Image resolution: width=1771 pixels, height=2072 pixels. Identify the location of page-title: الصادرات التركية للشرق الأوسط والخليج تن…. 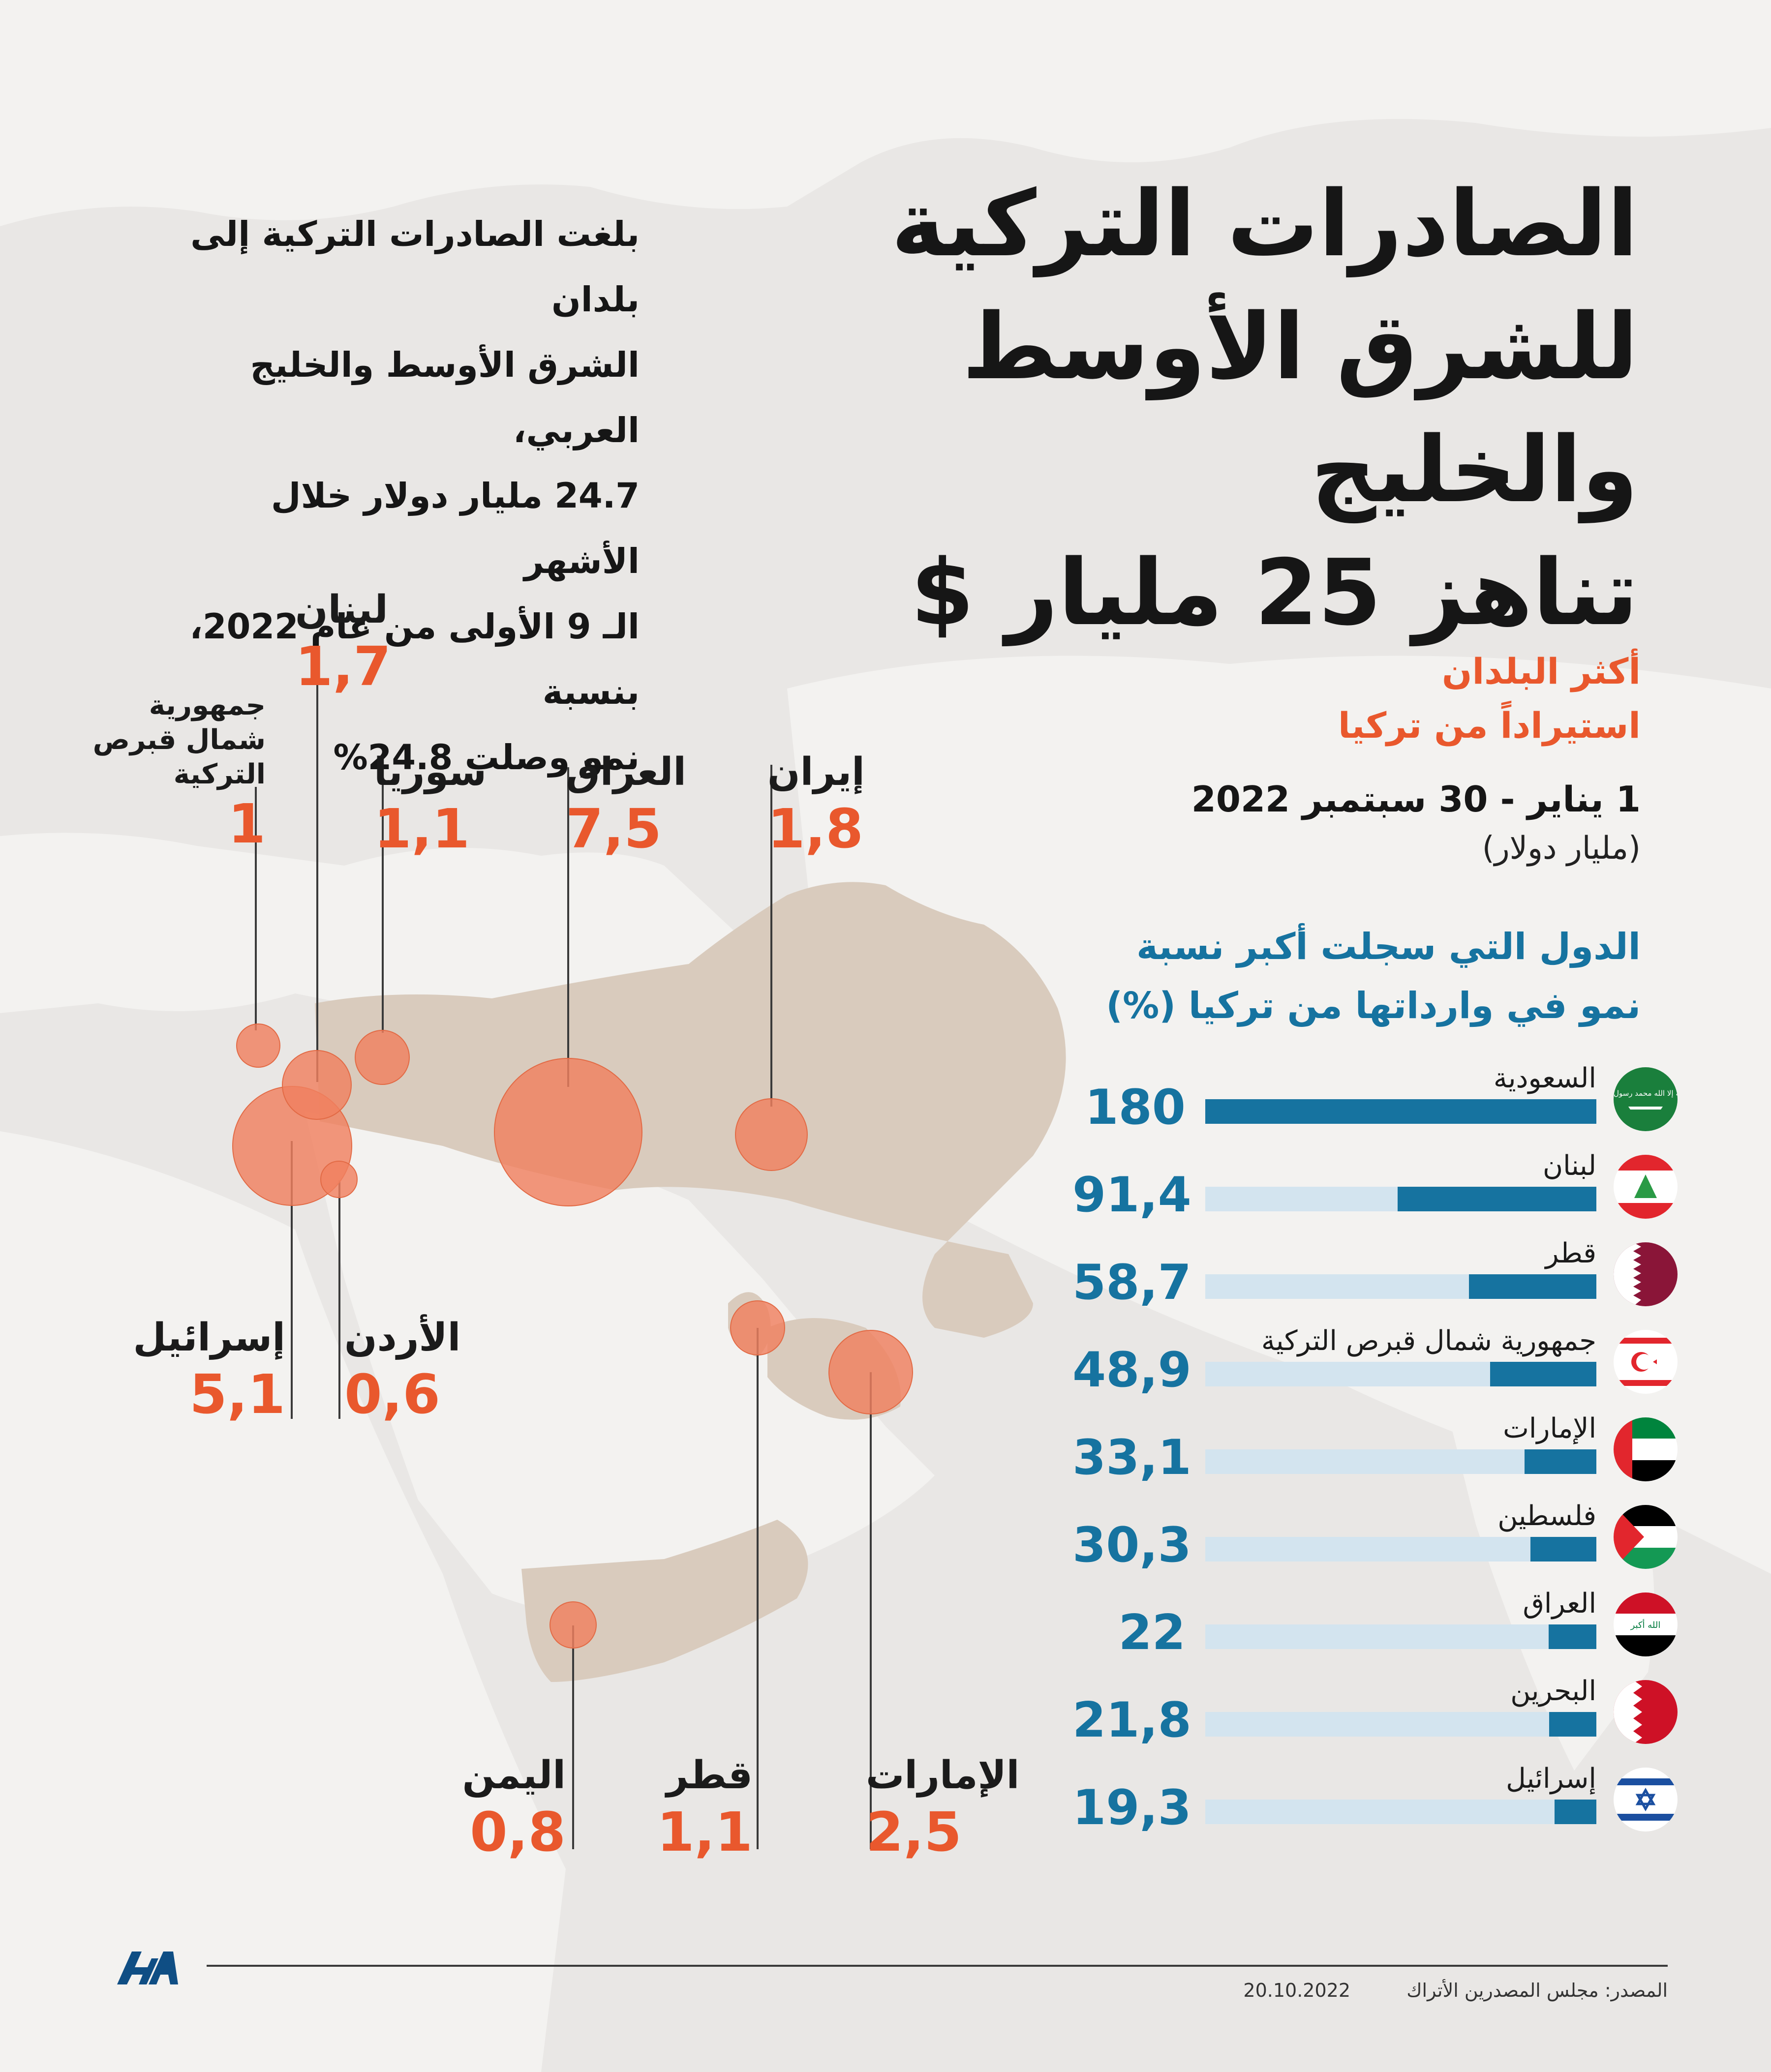
(1146, 408).